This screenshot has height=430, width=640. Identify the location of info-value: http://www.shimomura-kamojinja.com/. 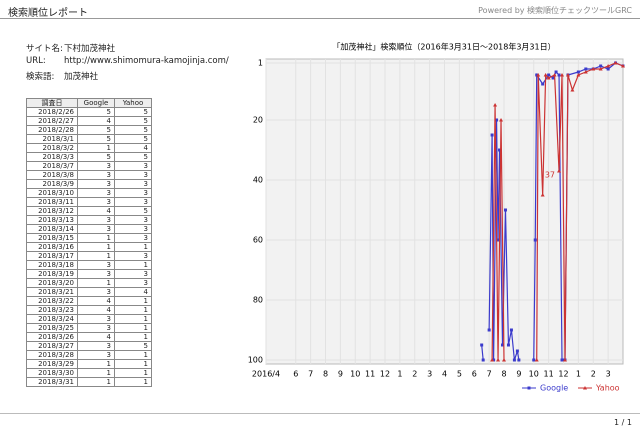
(146, 61).